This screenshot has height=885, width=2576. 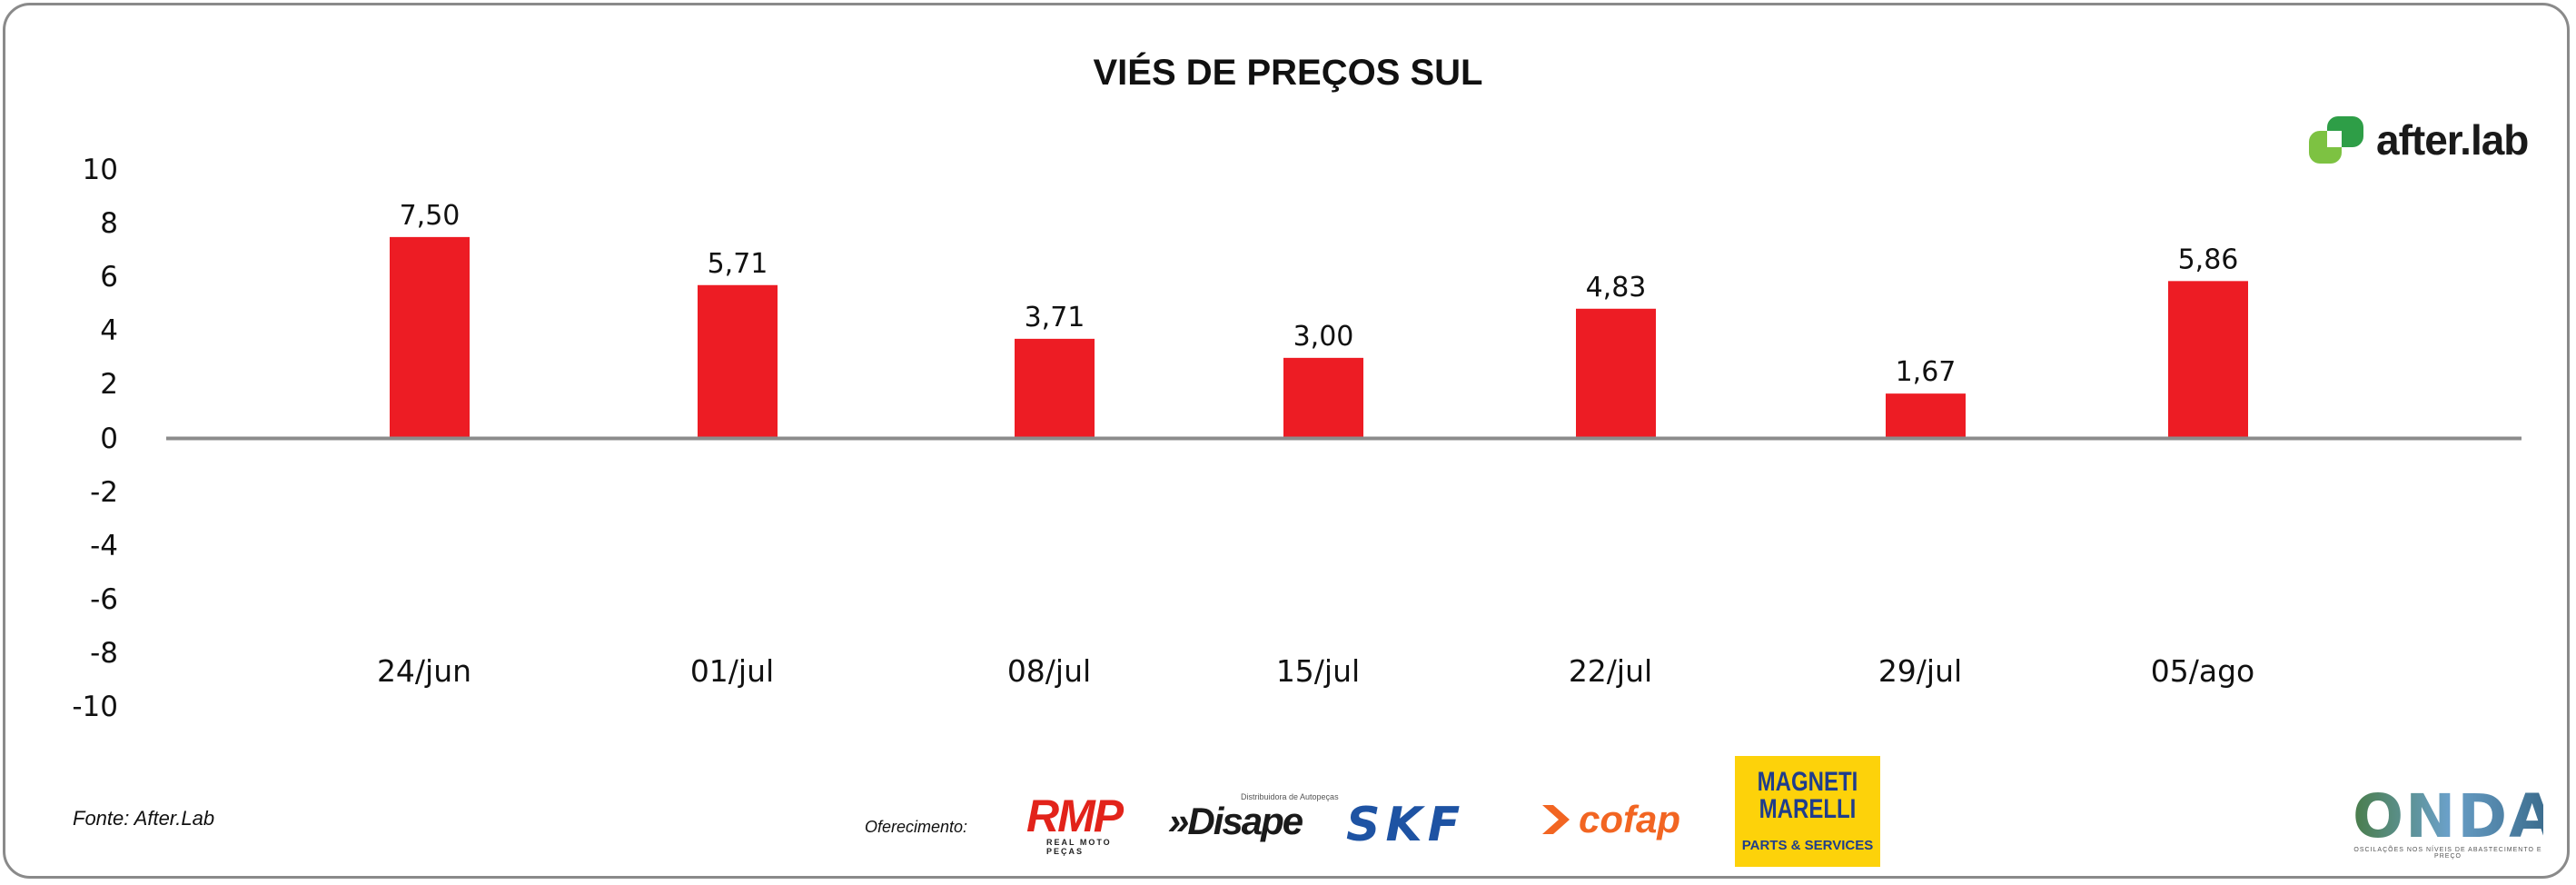 I want to click on rmp-subtitle: REAL MOTO PEÇAS, so click(x=1079, y=847).